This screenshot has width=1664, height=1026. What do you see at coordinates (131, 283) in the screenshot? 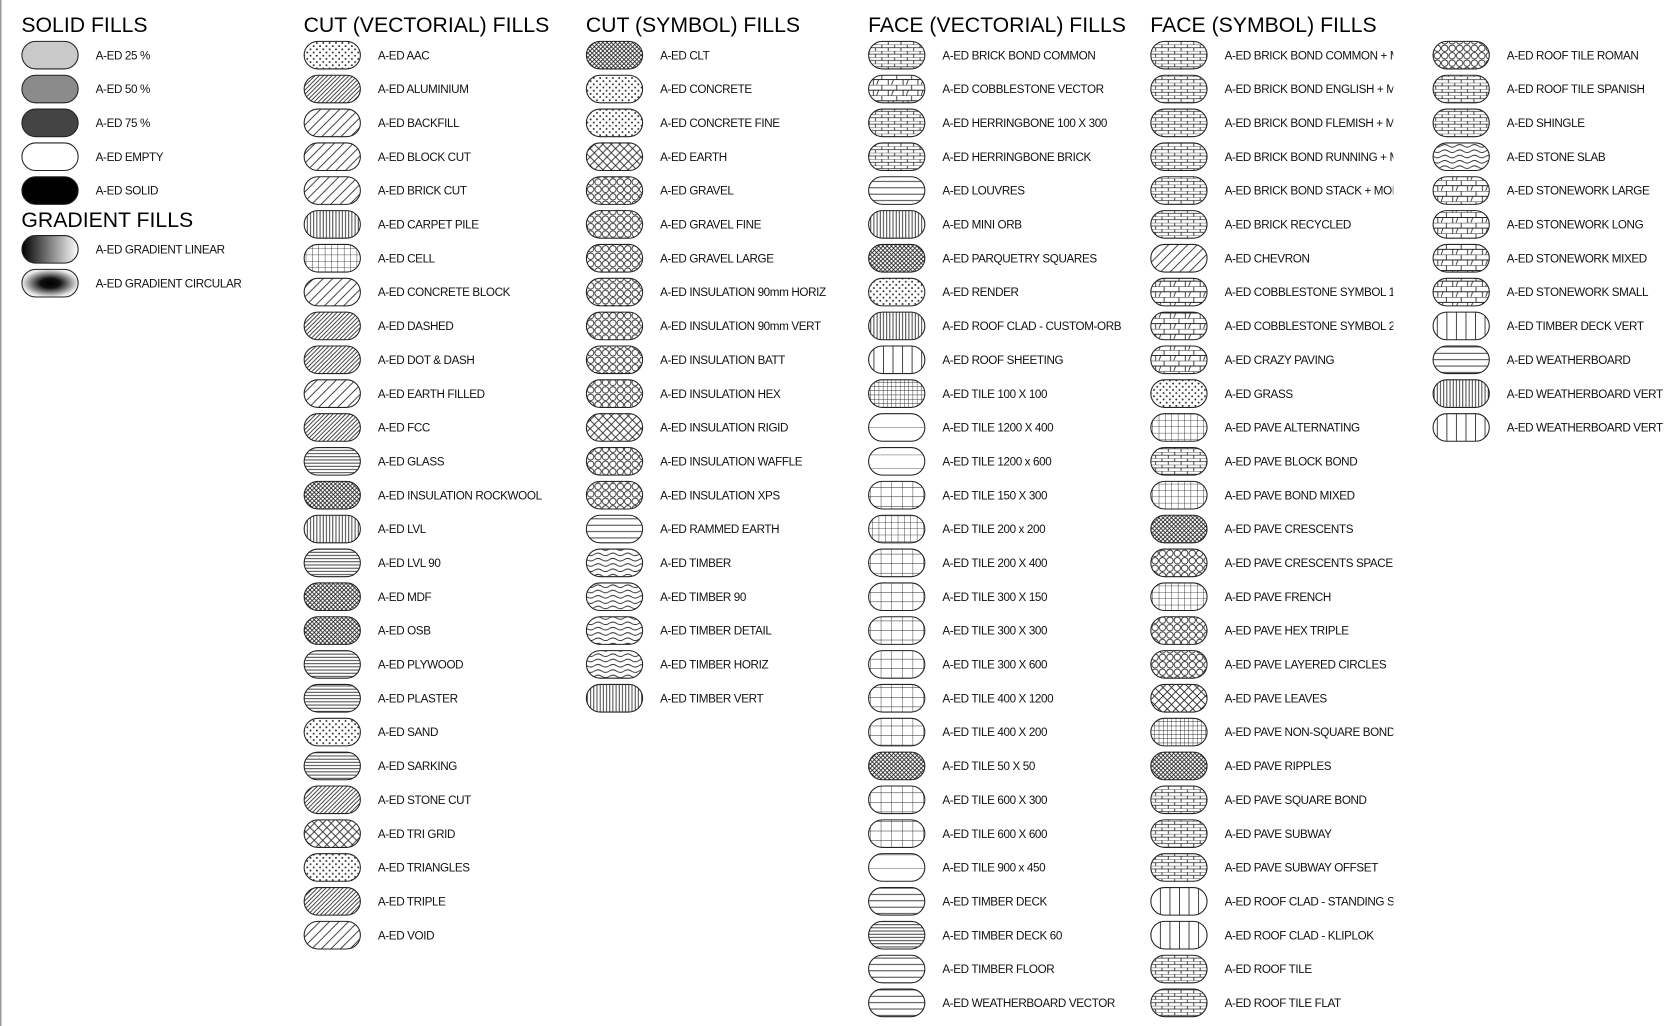
I see `fill-item: A-ED GRADIENT CIRCULAR` at bounding box center [131, 283].